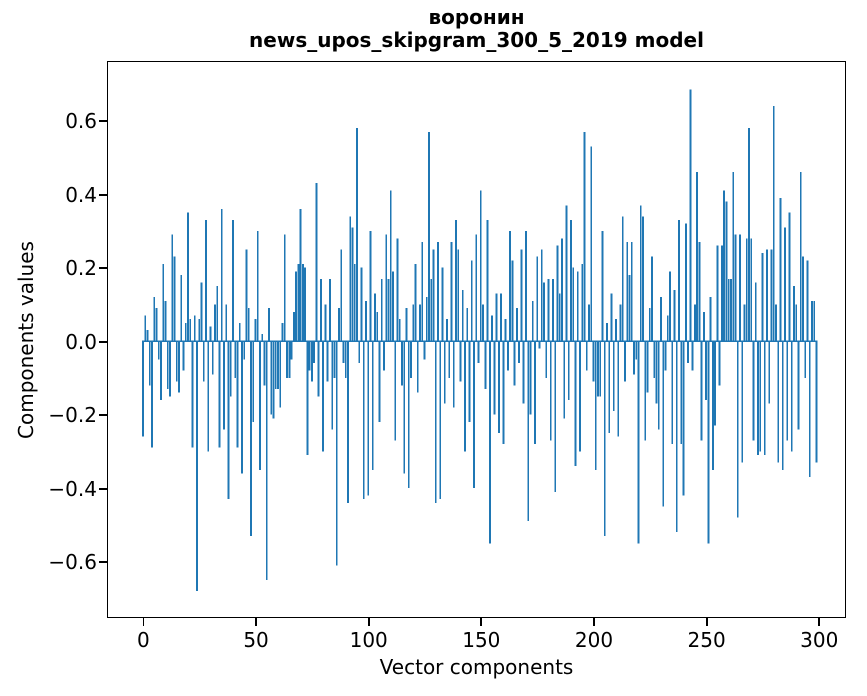  What do you see at coordinates (481, 640) in the screenshot?
I see `x-tick-label: 150` at bounding box center [481, 640].